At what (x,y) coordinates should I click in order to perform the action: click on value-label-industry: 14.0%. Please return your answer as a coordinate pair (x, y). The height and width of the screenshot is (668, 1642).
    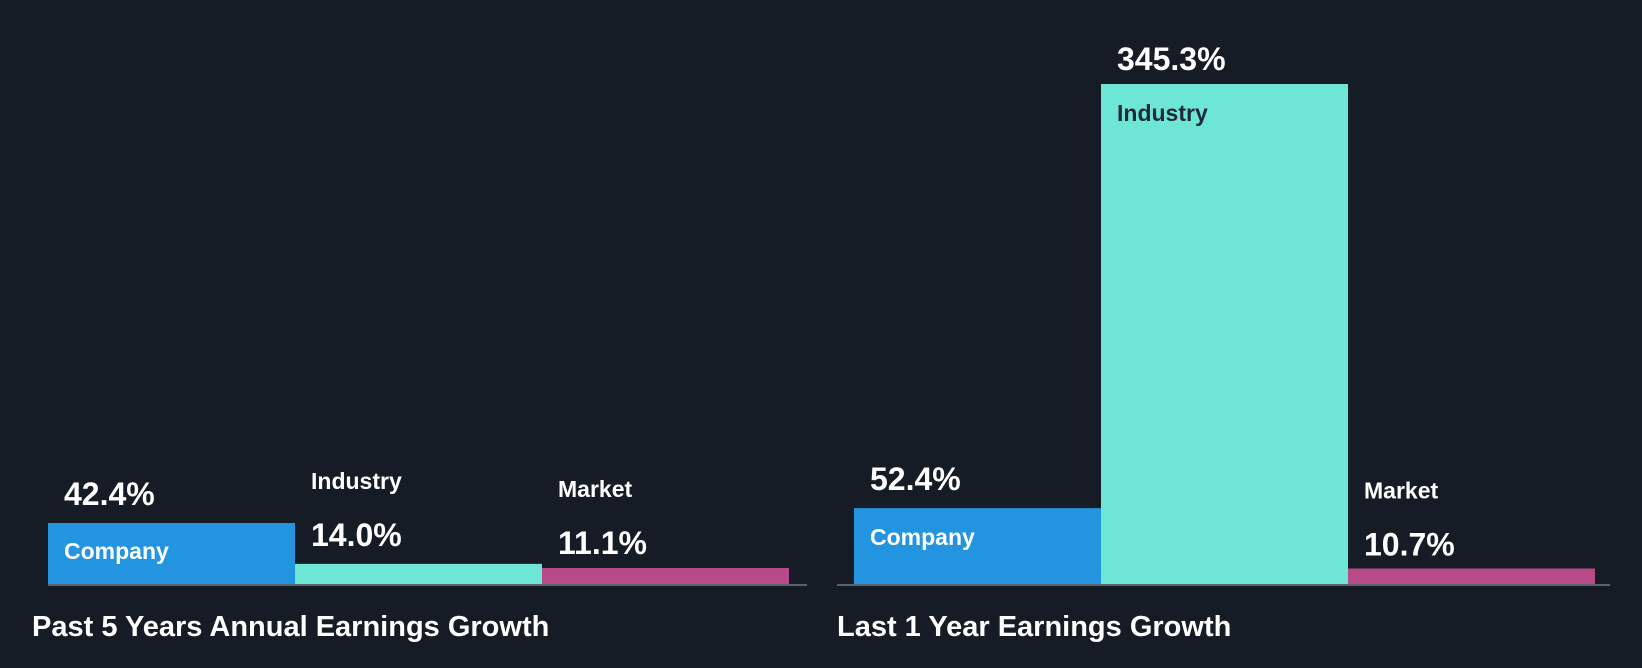
    Looking at the image, I should click on (356, 535).